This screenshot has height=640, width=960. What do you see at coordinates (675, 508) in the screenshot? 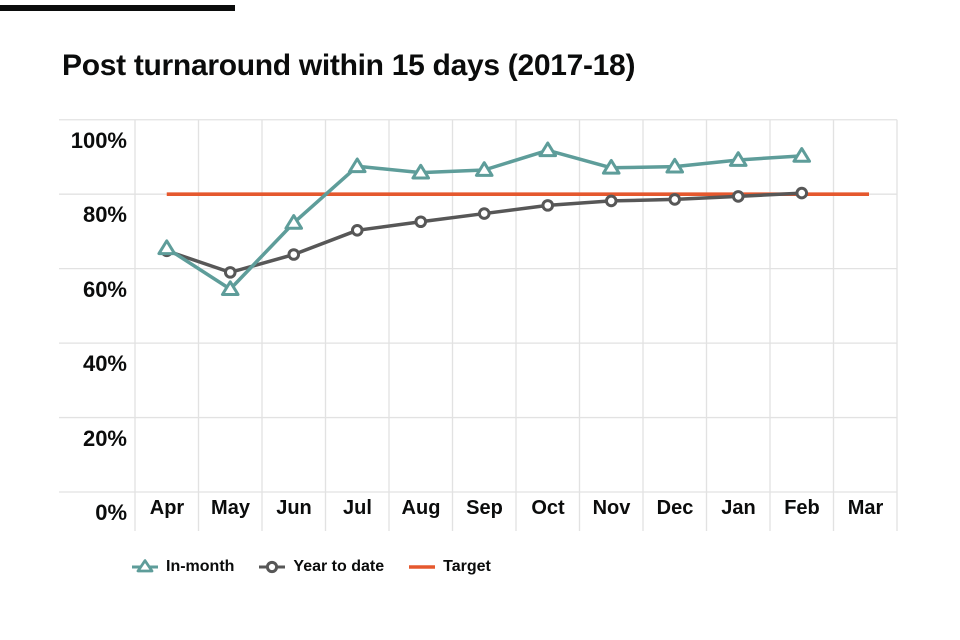
I see `x-axis-month-label: Dec` at bounding box center [675, 508].